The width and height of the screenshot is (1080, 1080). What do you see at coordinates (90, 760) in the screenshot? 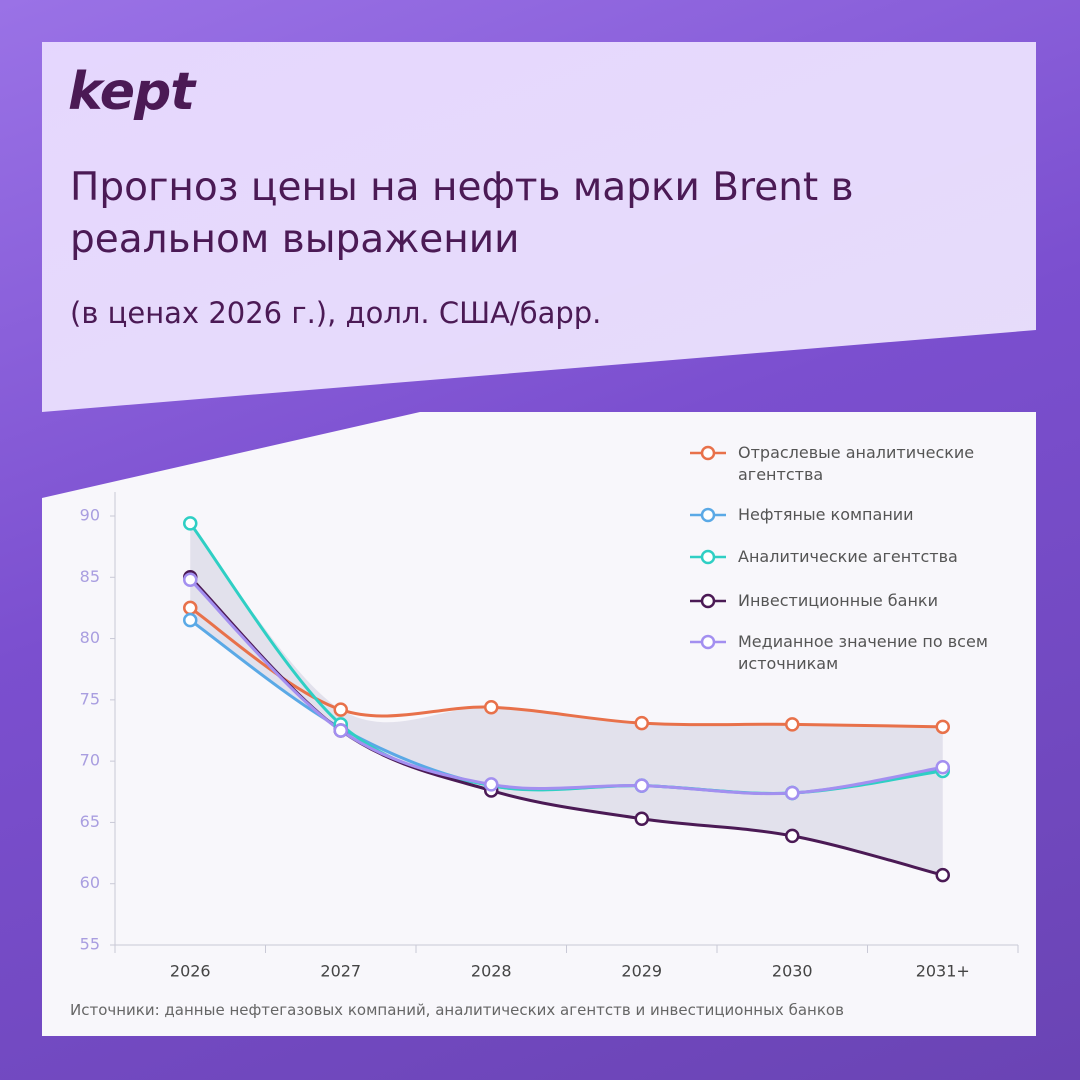
I see `y-tick-label: 70` at bounding box center [90, 760].